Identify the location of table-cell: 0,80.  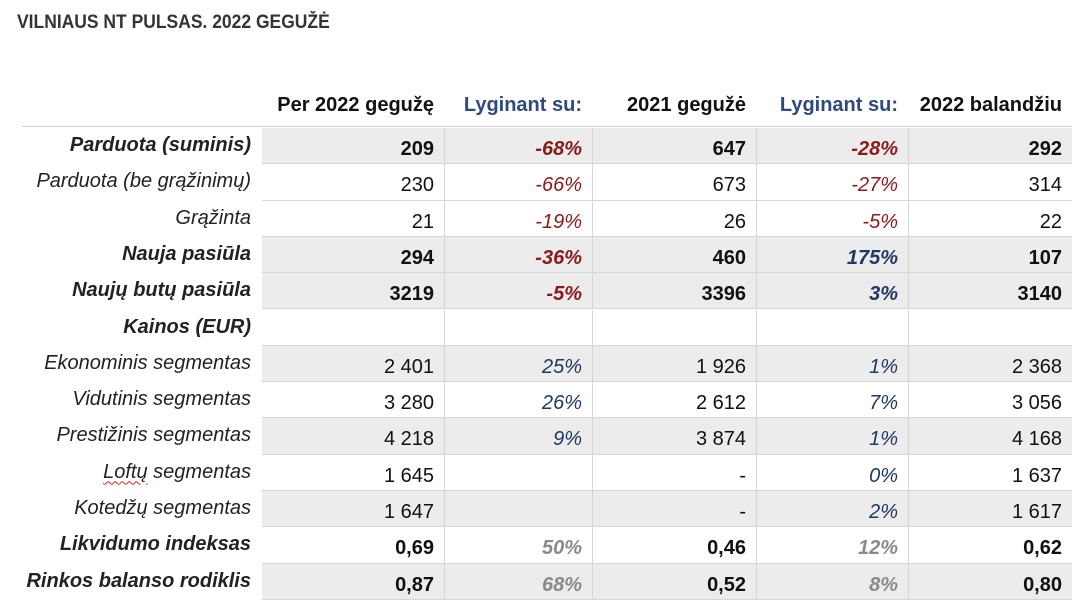
(990, 581).